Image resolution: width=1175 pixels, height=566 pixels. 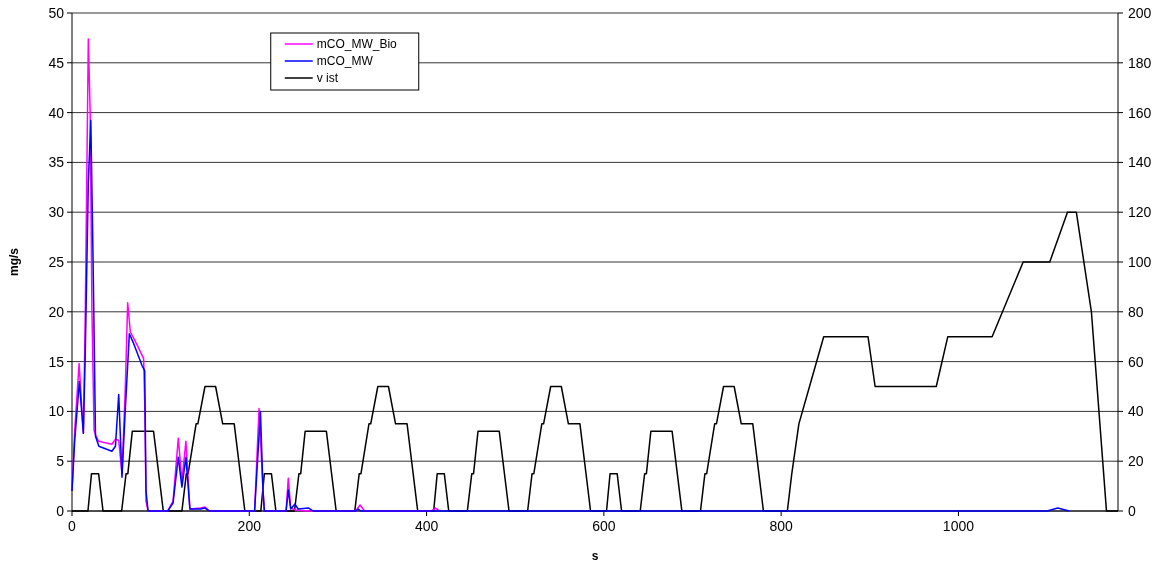 What do you see at coordinates (56, 311) in the screenshot?
I see `y-tick-label: 20` at bounding box center [56, 311].